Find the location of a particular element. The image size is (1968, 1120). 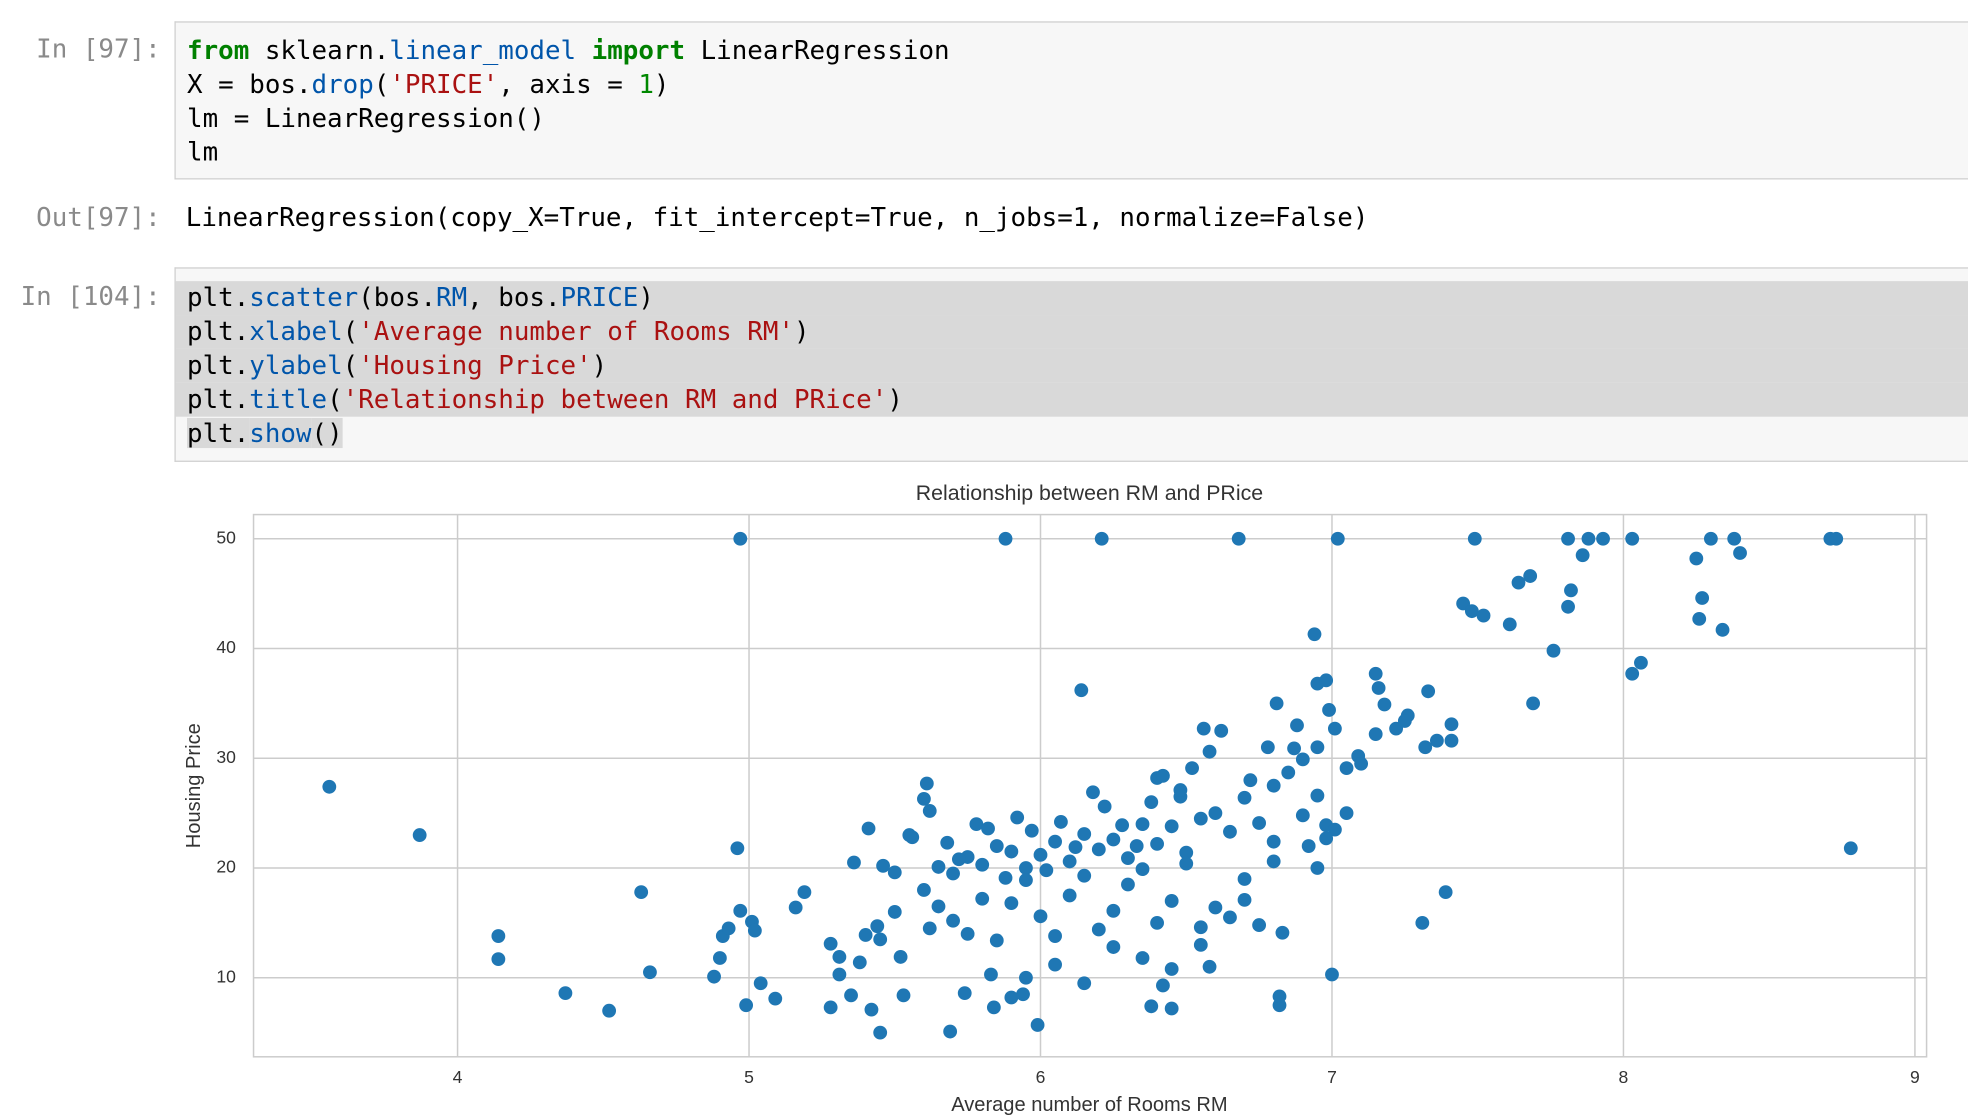

code-line: lm = LinearRegression() is located at coordinates (1072, 119).